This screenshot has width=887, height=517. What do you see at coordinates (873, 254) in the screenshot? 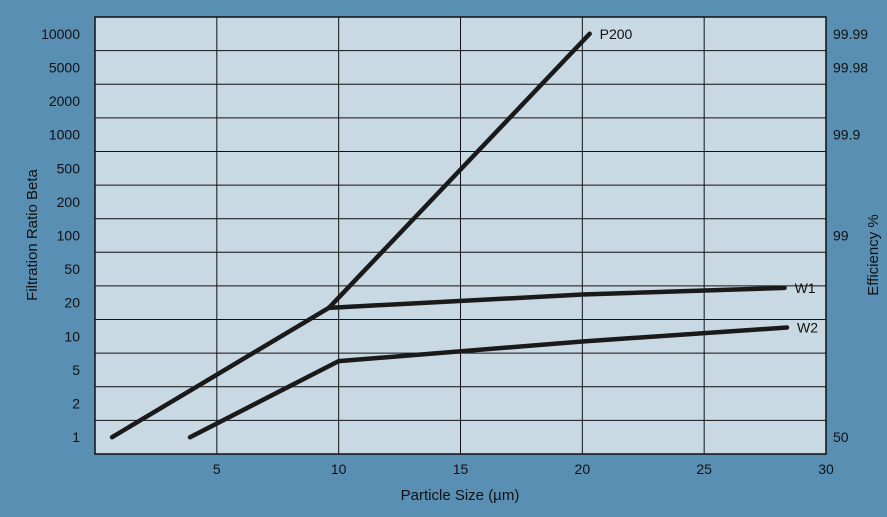
I see `right-axis-title: Efficiency %` at bounding box center [873, 254].